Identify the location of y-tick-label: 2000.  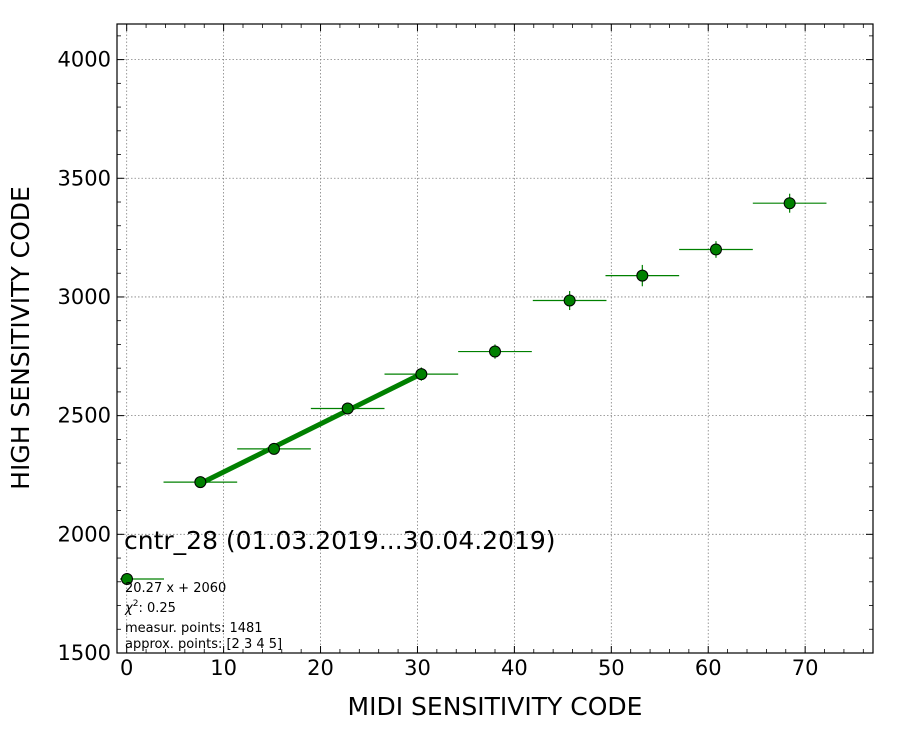
(84, 534).